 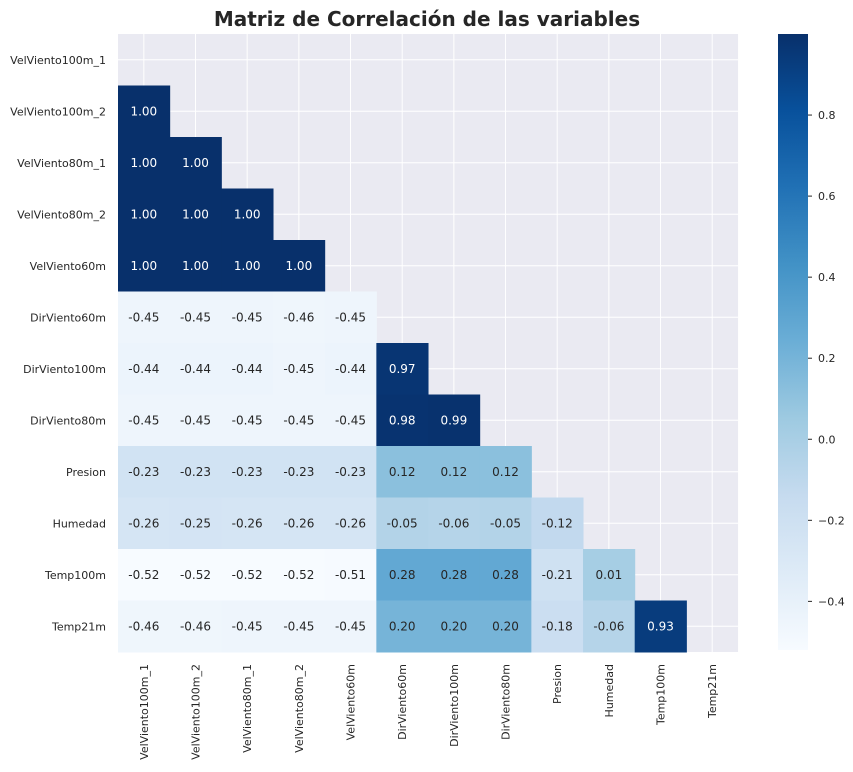 What do you see at coordinates (351, 702) in the screenshot?
I see `x-tick-label: VelViento60m` at bounding box center [351, 702].